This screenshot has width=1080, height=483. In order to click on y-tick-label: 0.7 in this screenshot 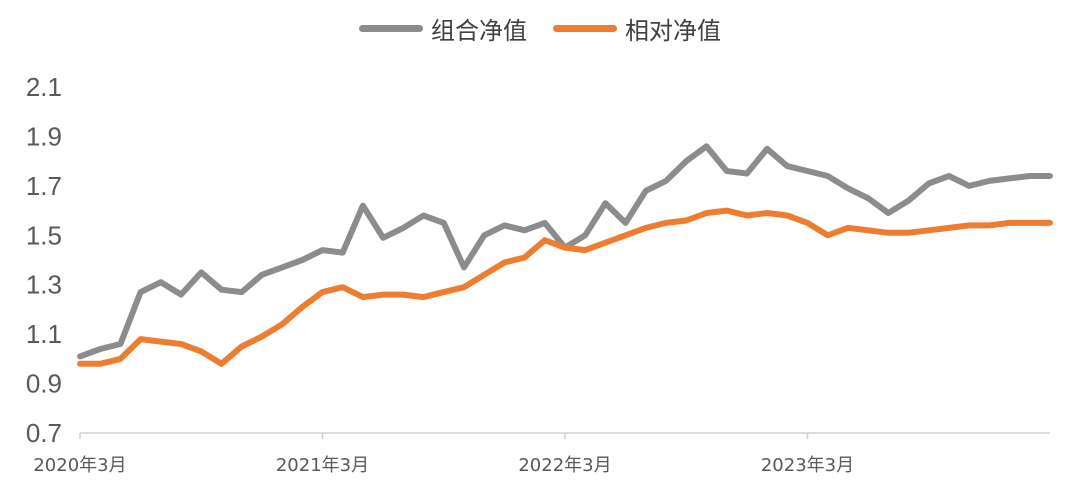, I will do `click(44, 433)`.